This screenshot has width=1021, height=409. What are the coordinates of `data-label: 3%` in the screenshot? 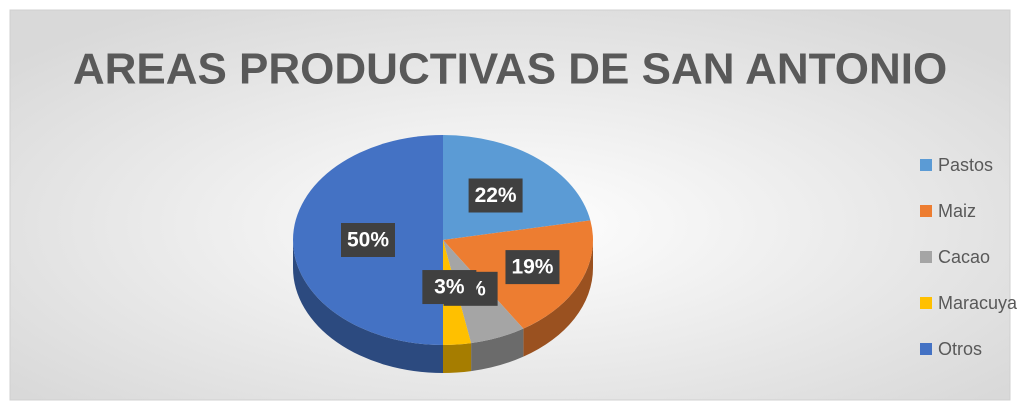 It's located at (449, 287).